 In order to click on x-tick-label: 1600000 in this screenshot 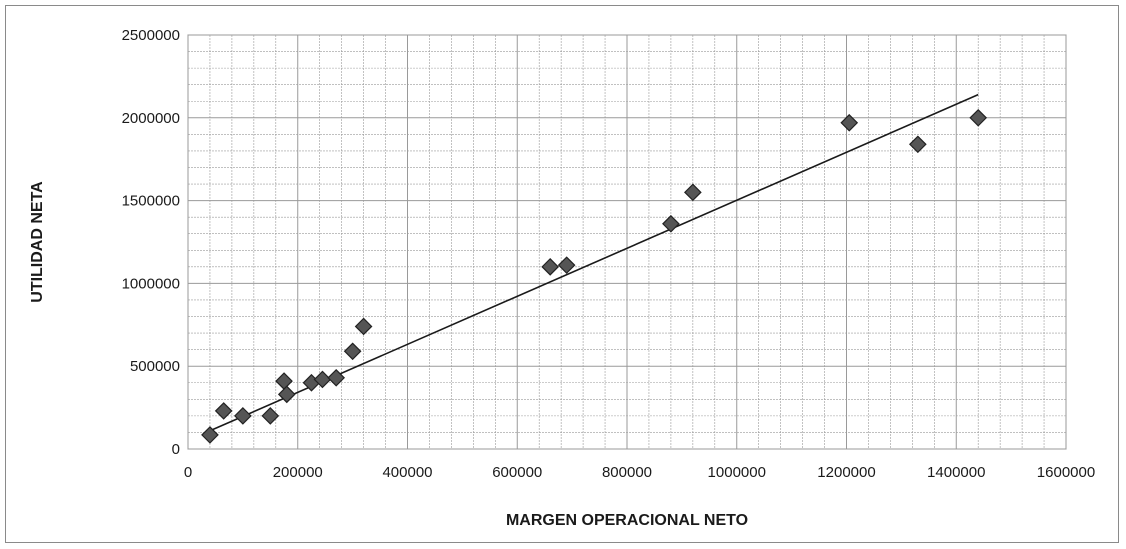, I will do `click(1066, 472)`.